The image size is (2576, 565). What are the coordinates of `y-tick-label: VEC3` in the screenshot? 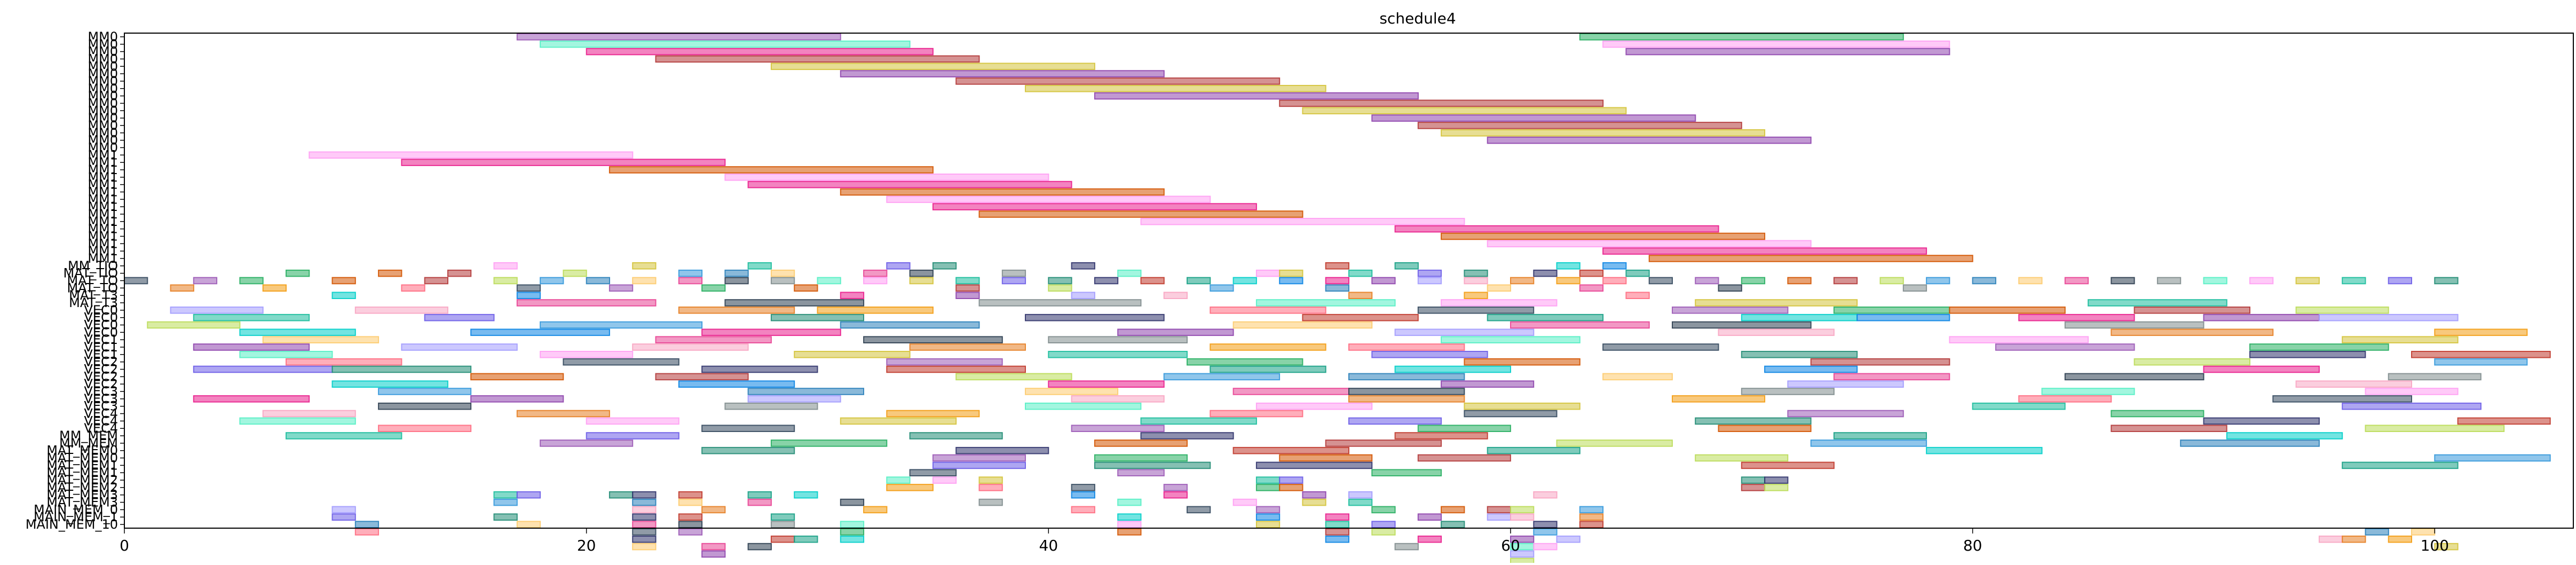 It's located at (101, 391).